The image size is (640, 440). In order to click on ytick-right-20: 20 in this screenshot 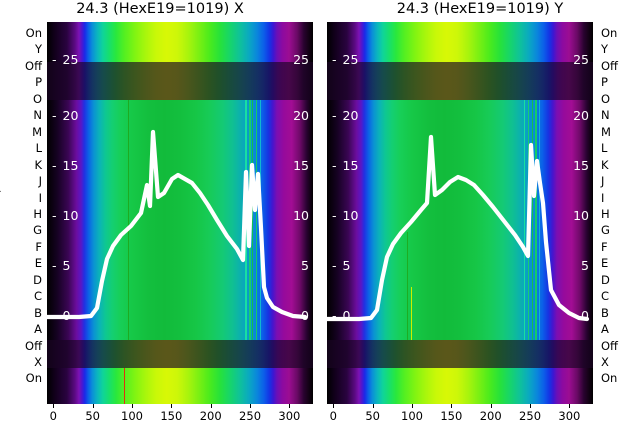, I will do `click(581, 115)`.